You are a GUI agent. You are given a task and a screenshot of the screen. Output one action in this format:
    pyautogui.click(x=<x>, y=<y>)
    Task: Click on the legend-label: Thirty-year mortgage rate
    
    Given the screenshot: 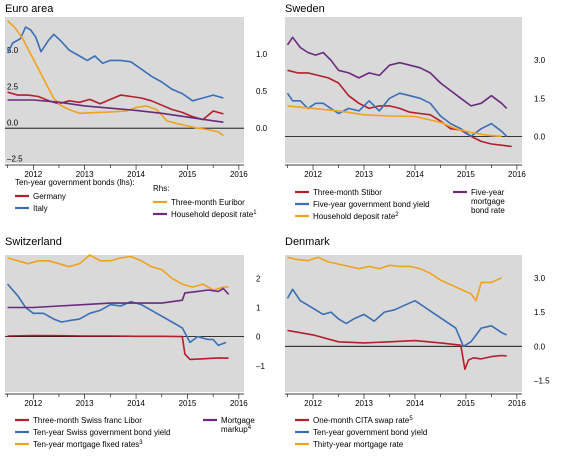 What is the action you would take?
    pyautogui.click(x=358, y=444)
    